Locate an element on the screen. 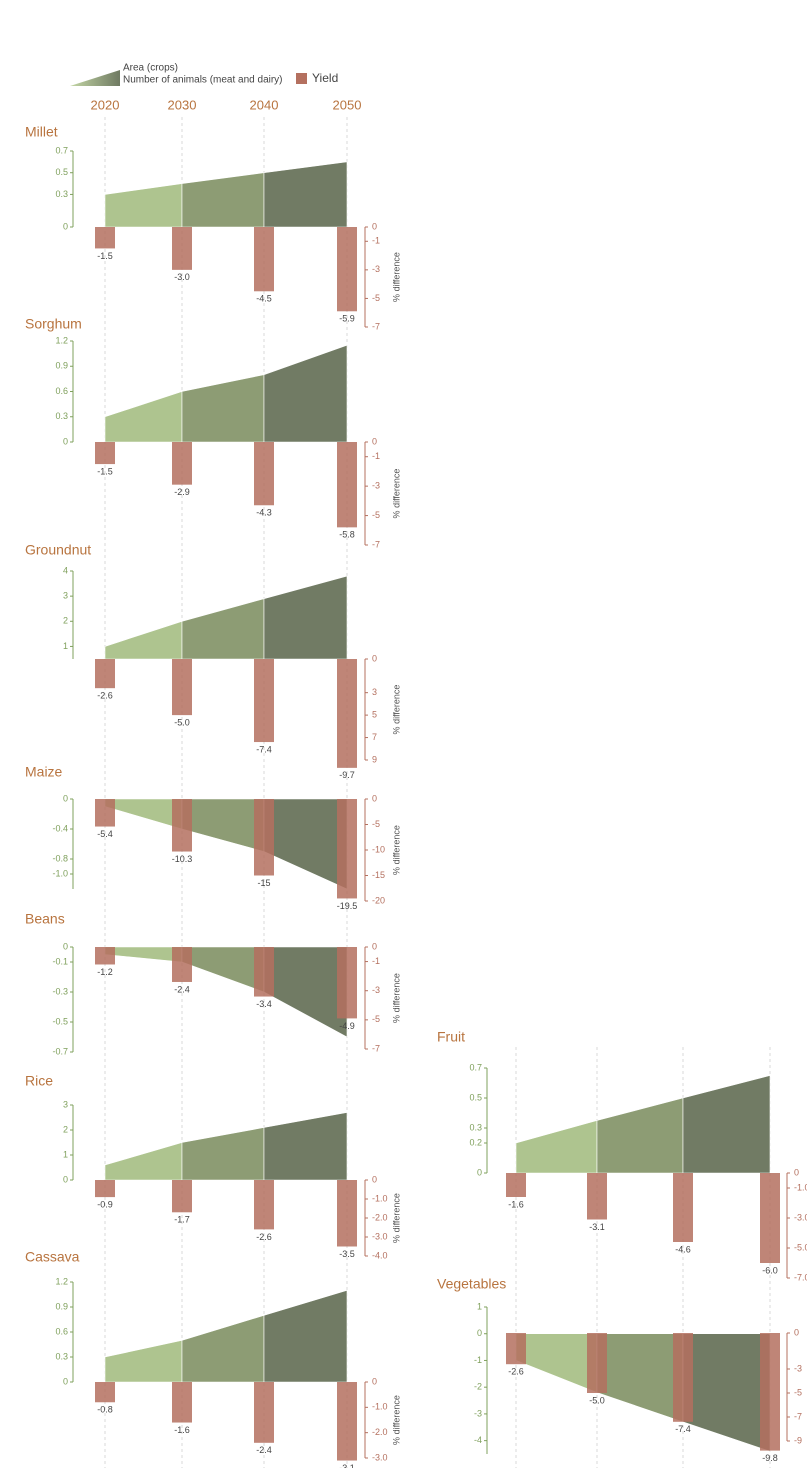  crop-title: Millet is located at coordinates (41, 132).